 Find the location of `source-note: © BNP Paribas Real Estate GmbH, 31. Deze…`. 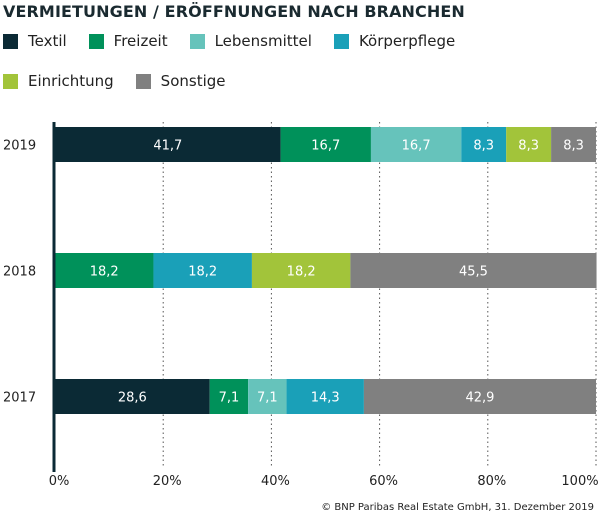

source-note: © BNP Paribas Real Estate GmbH, 31. Deze… is located at coordinates (457, 507).